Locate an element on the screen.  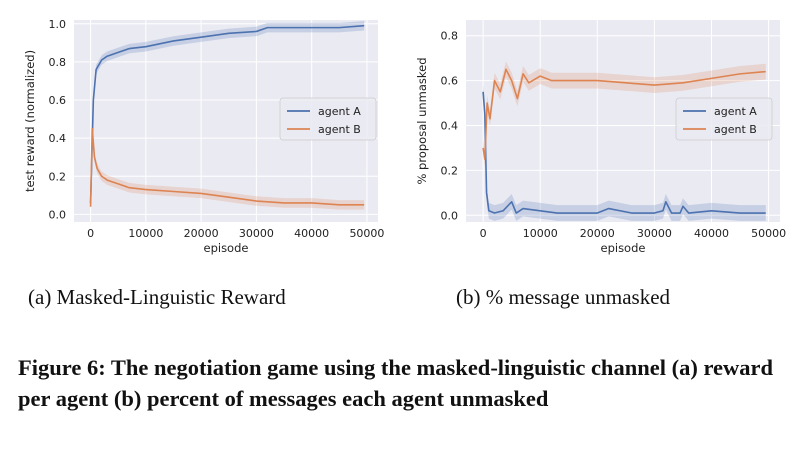
y-tick-label: 1.0 is located at coordinates (58, 24).